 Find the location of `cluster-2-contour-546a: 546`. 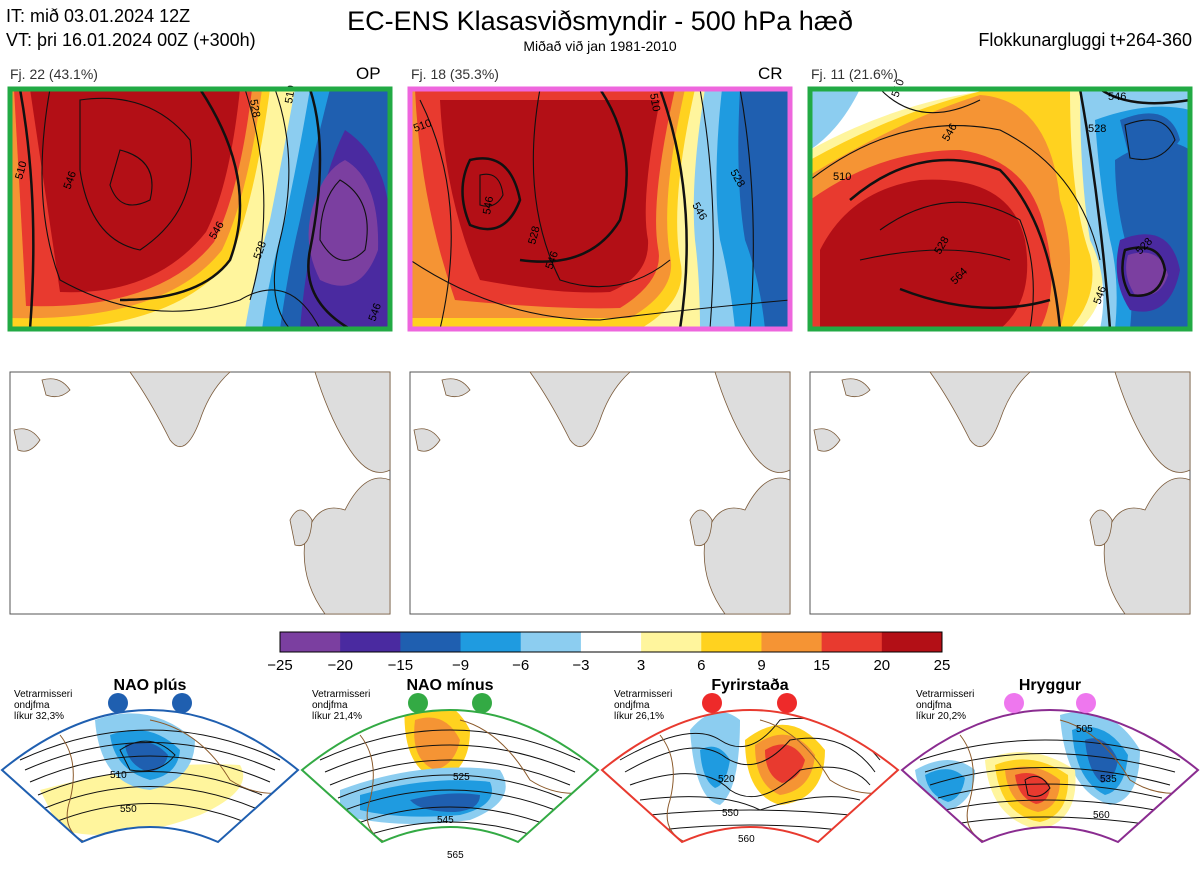

cluster-2-contour-546a: 546 is located at coordinates (488, 205).